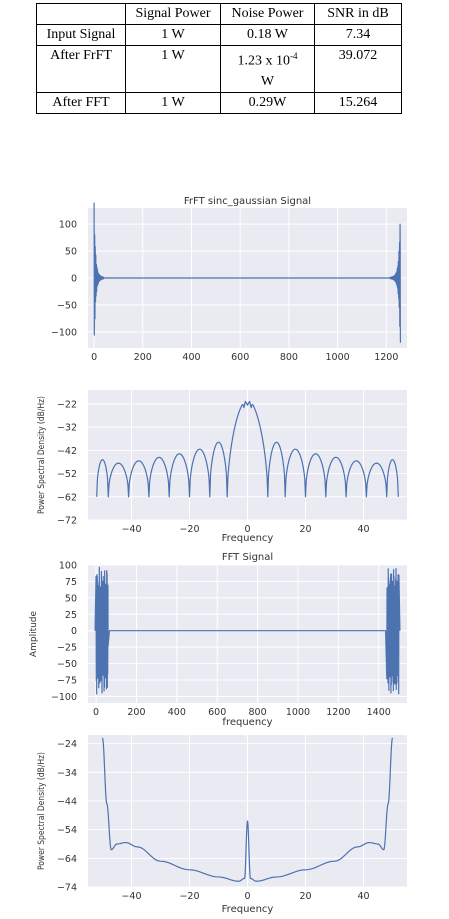 Image resolution: width=449 pixels, height=919 pixels. Describe the element at coordinates (81, 35) in the screenshot. I see `row-label: Input Signal` at that location.